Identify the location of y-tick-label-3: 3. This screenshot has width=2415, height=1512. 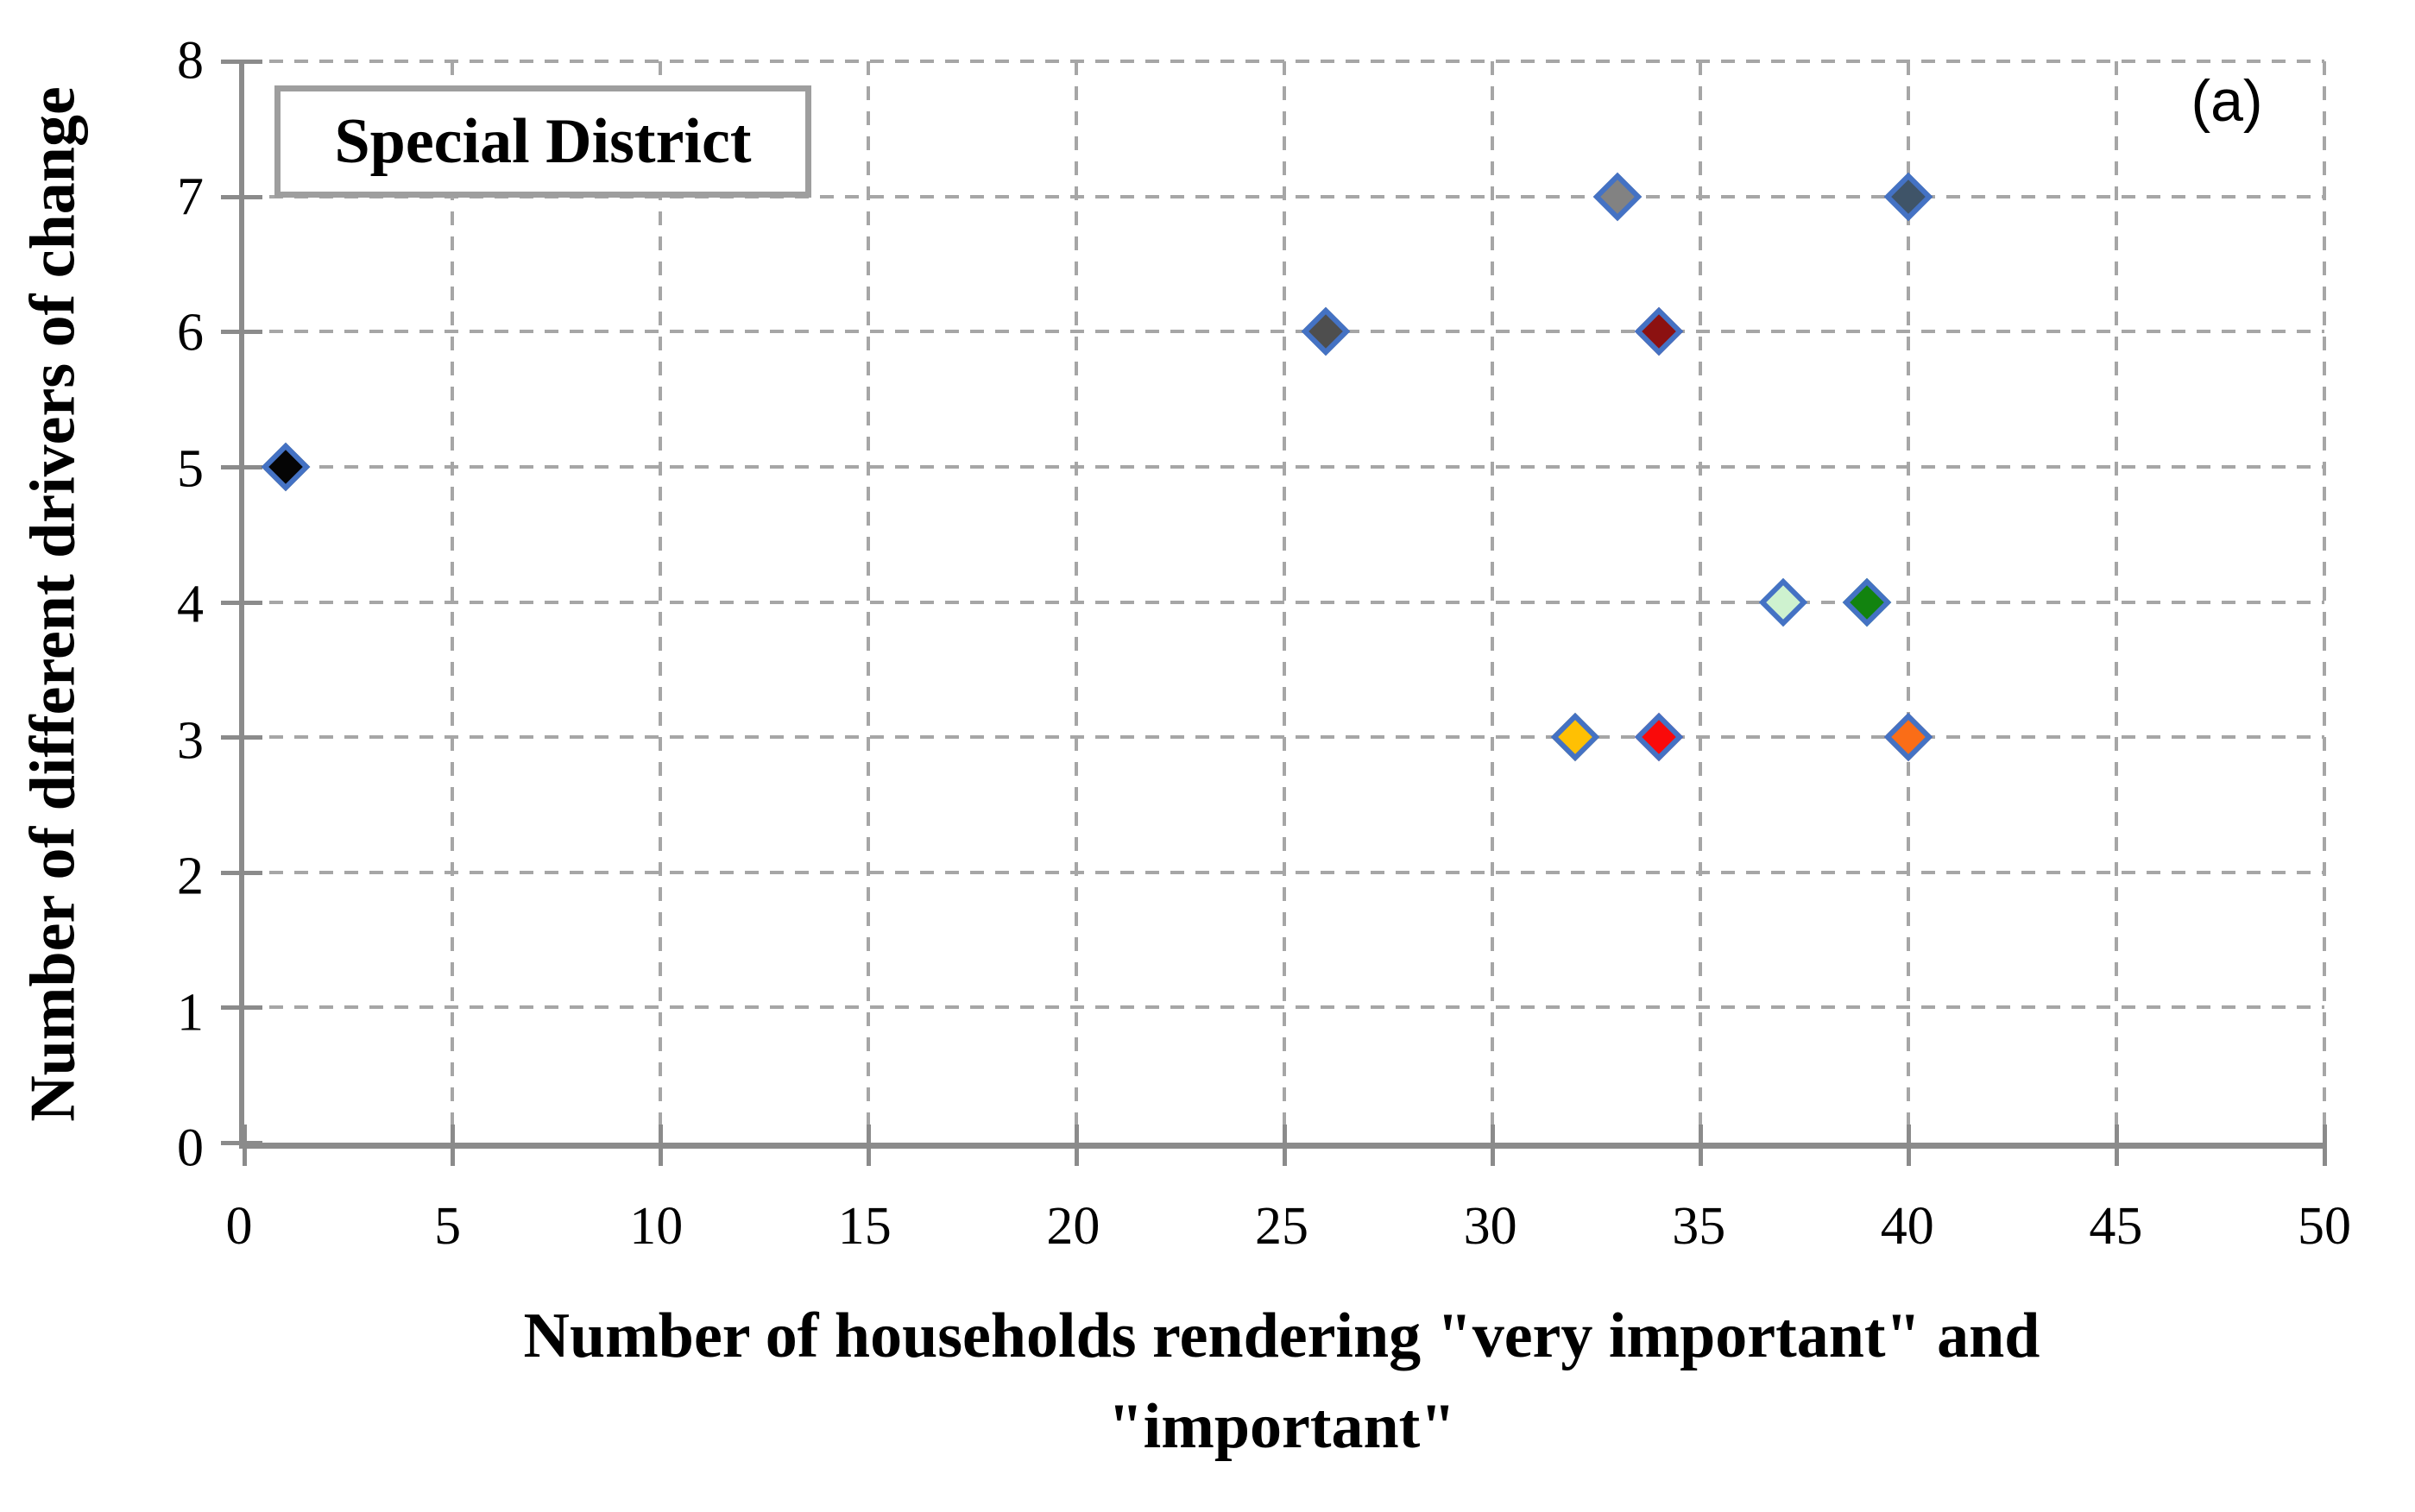
(190, 741).